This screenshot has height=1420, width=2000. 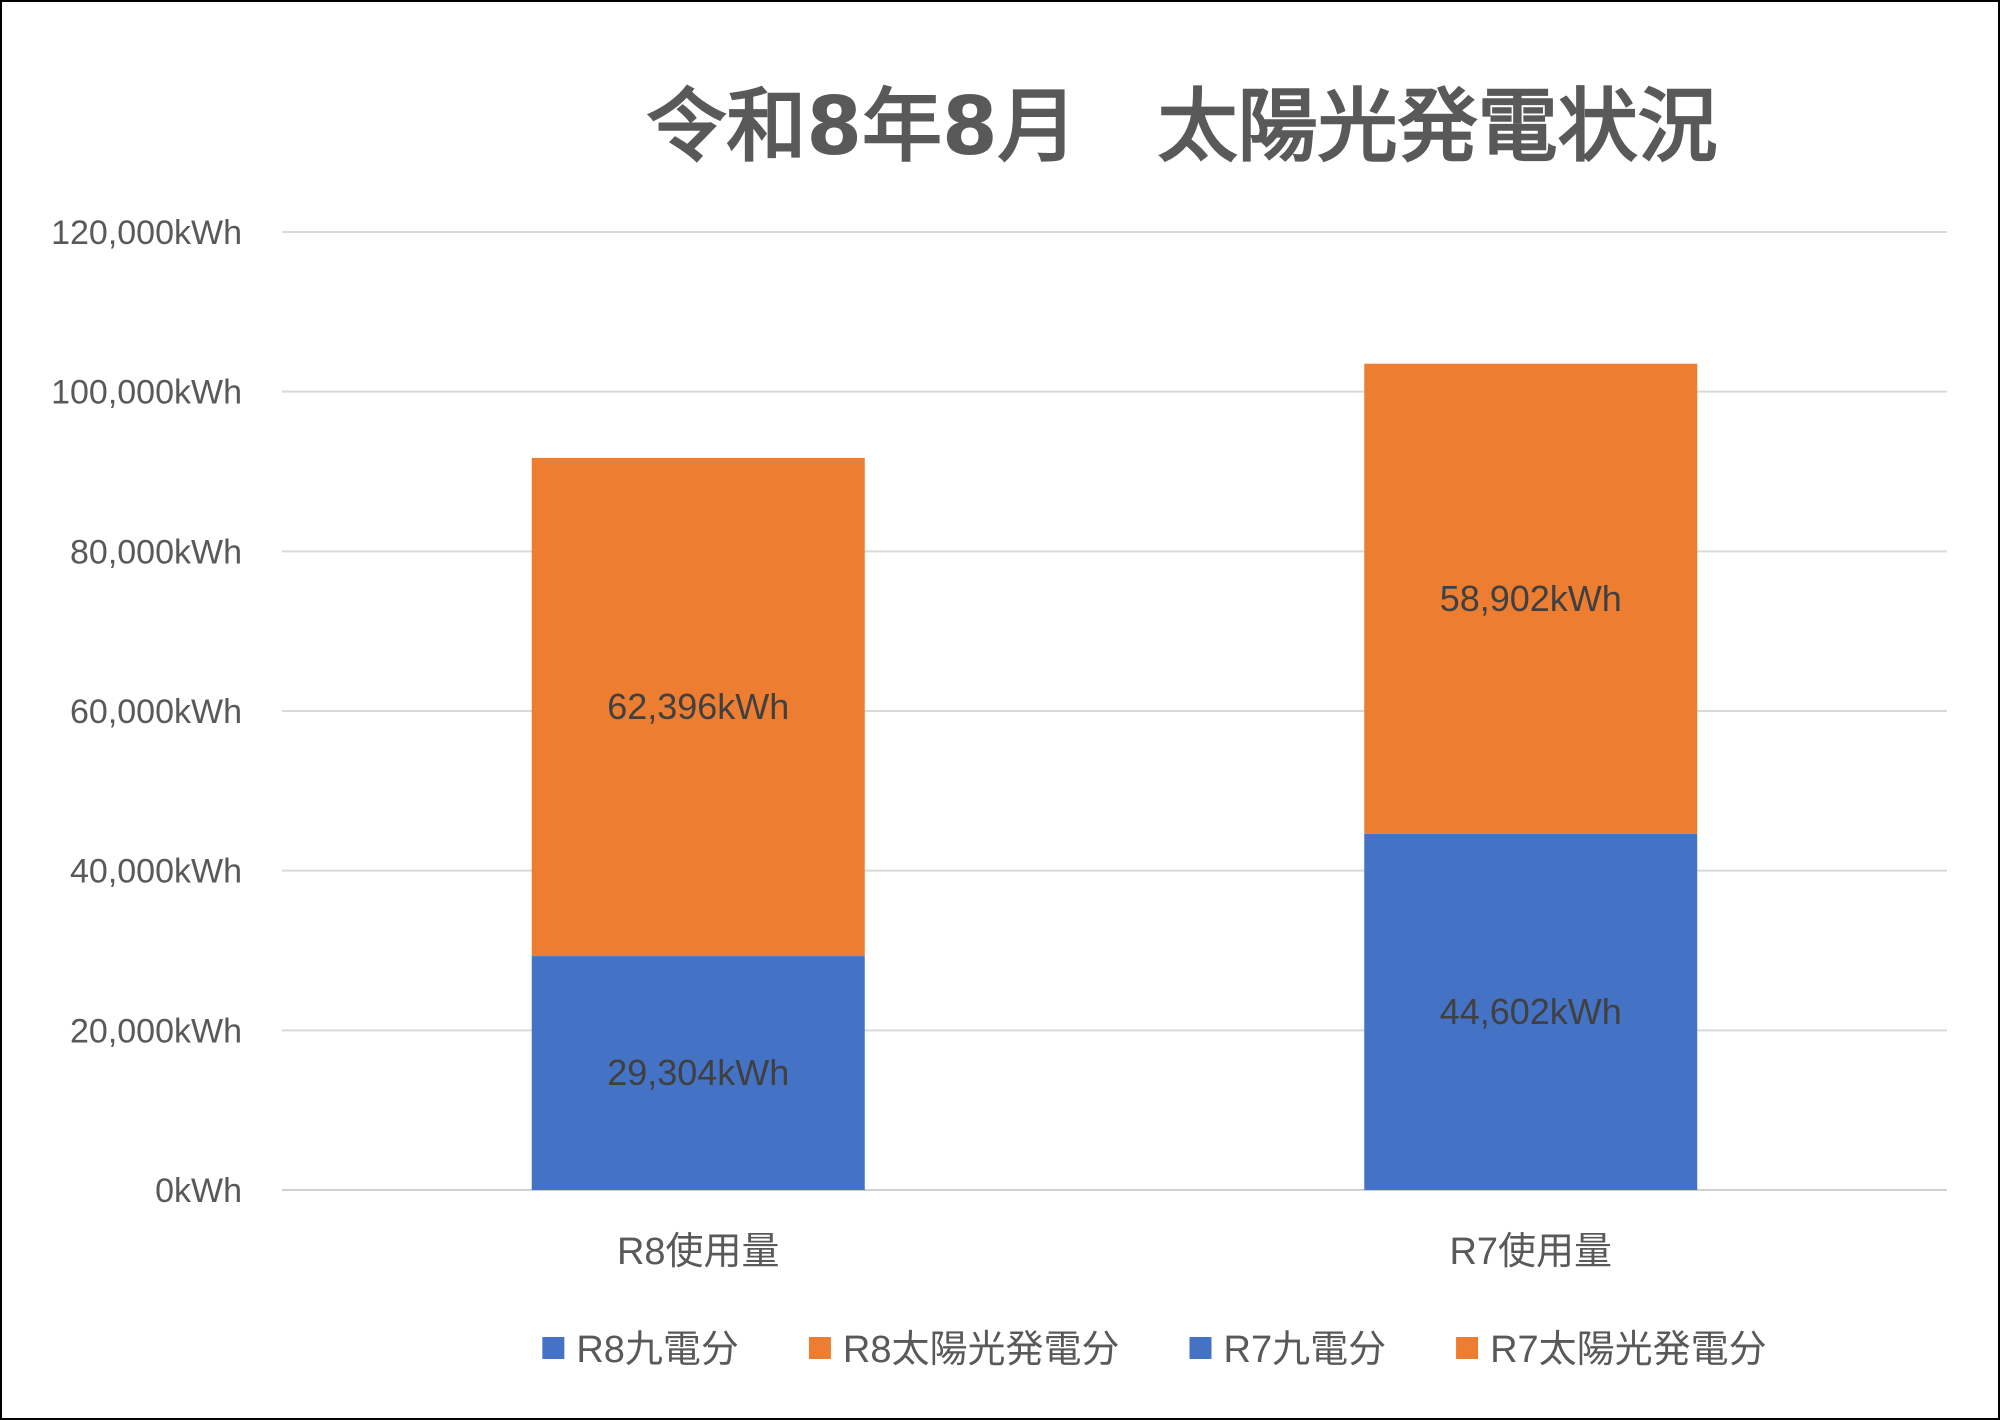 I want to click on legend-item: R8太陽光発電分, so click(x=964, y=1350).